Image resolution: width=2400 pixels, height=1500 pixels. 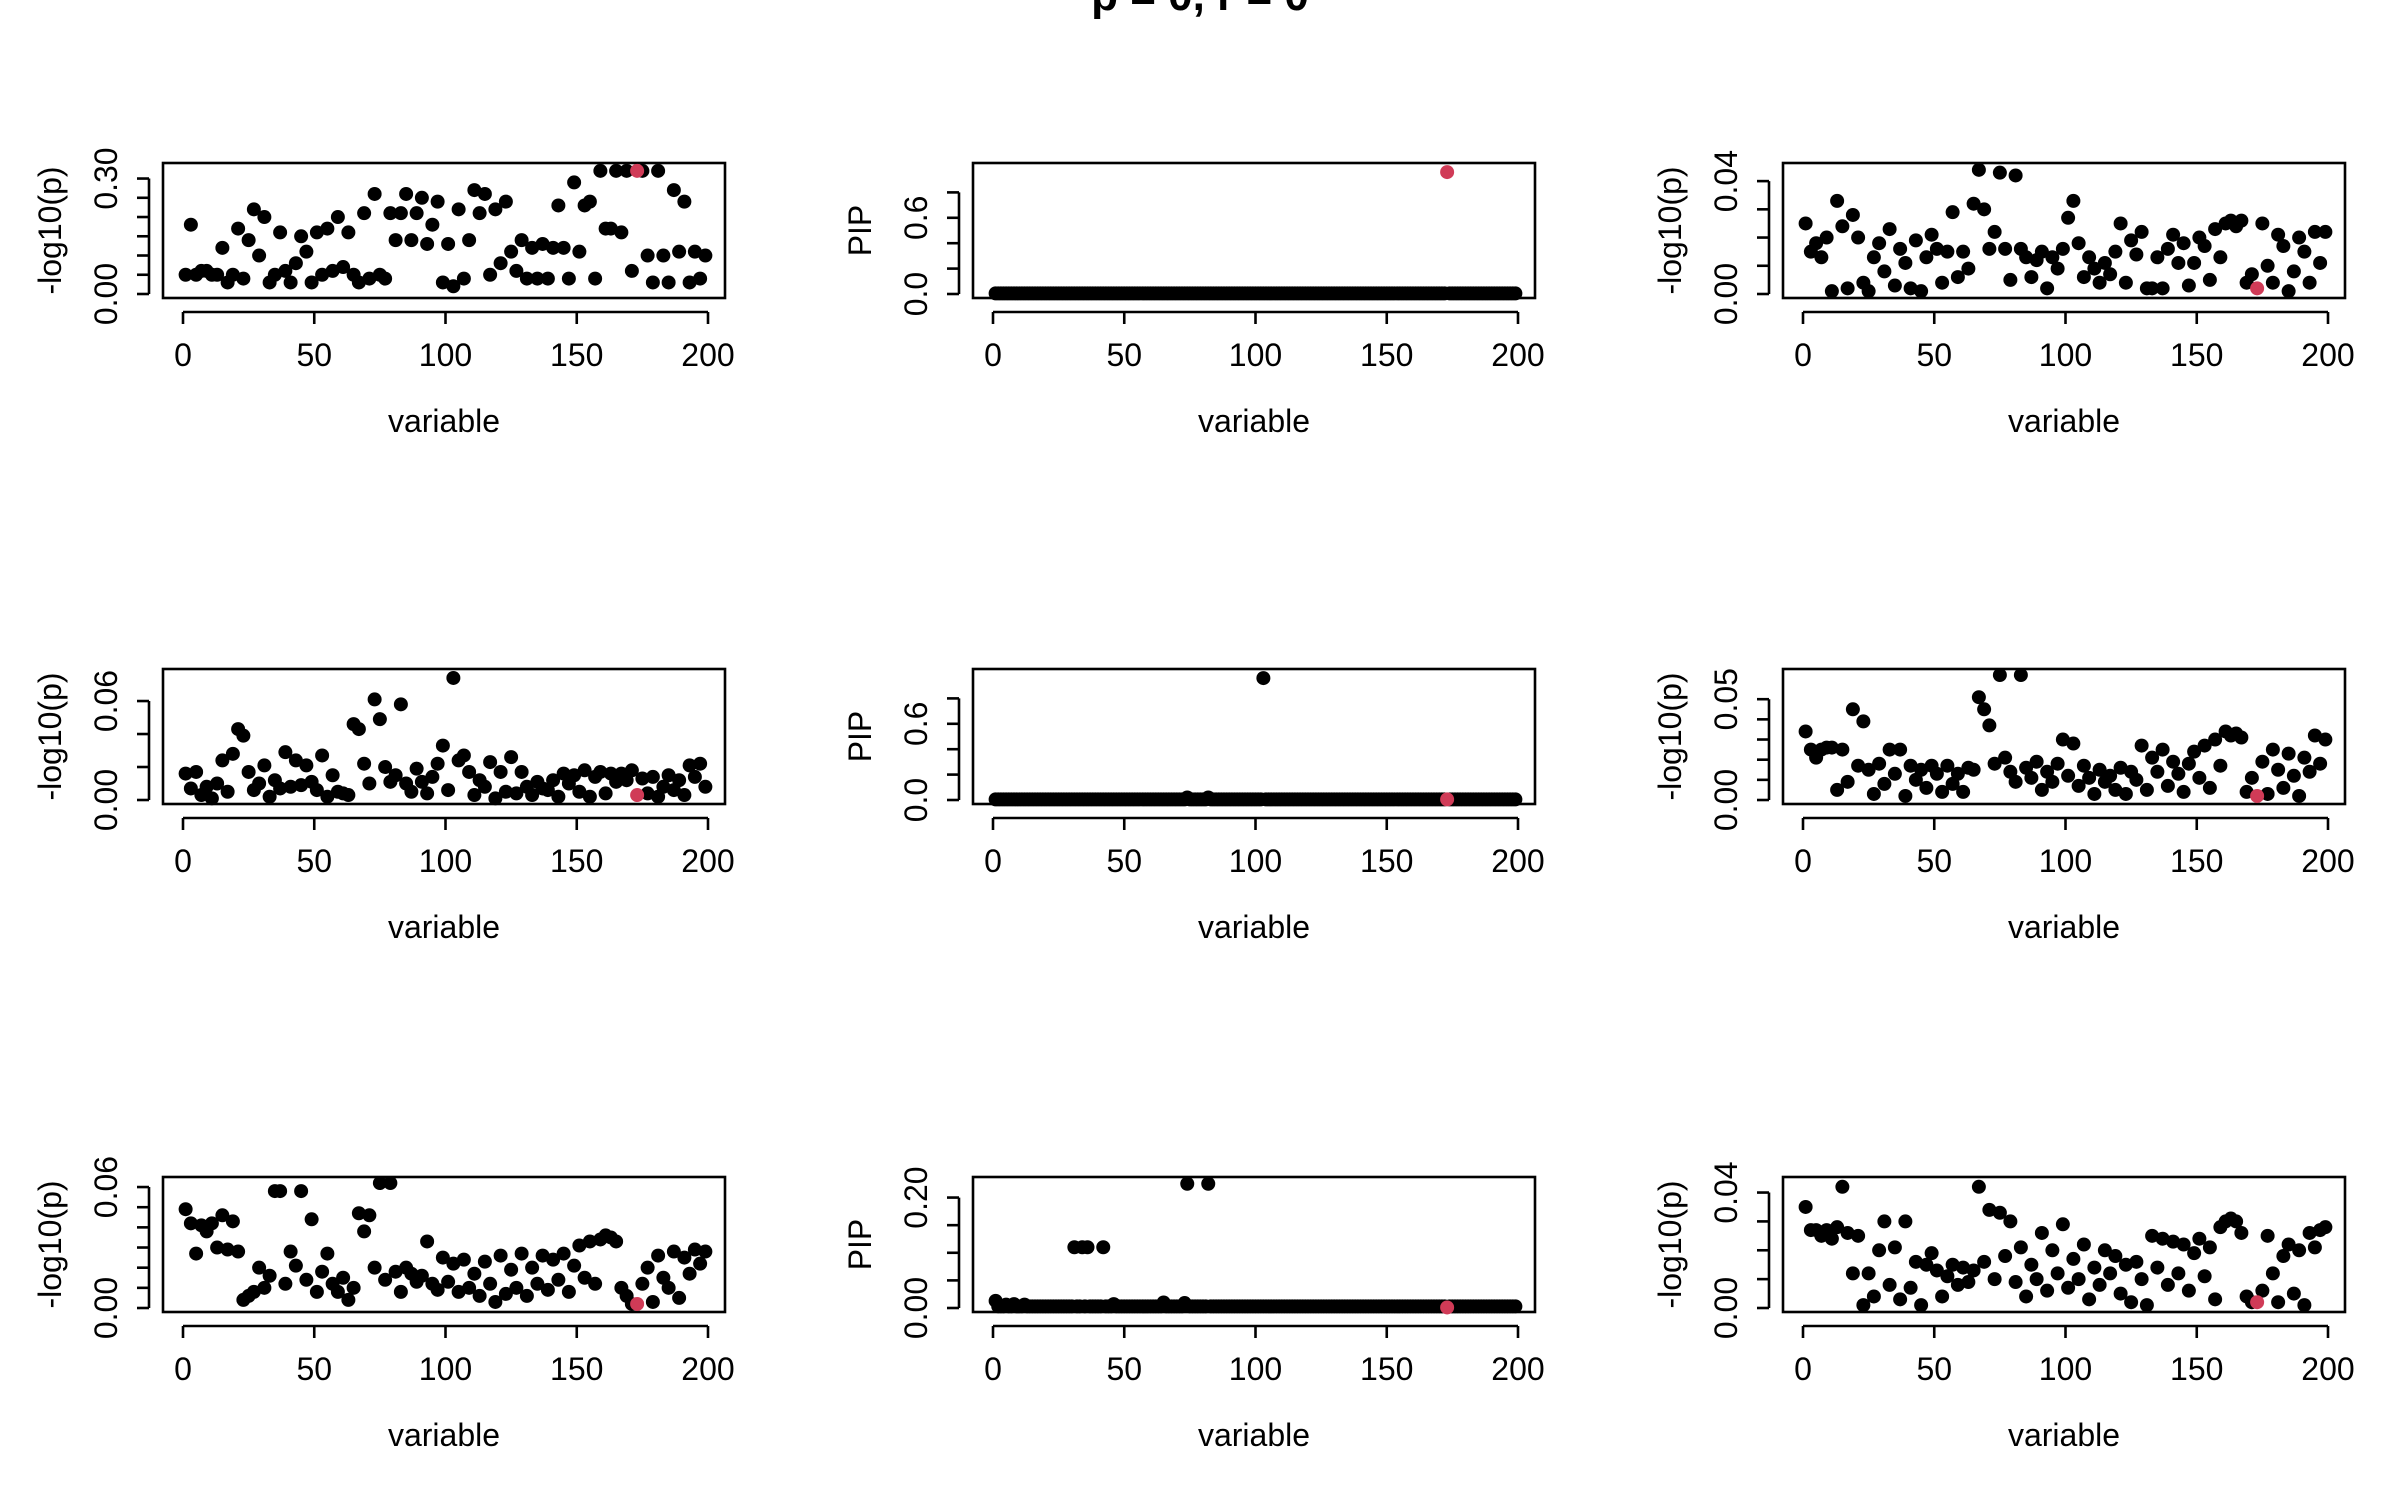 I want to click on y-tick-label: 0.6, so click(x=916, y=724).